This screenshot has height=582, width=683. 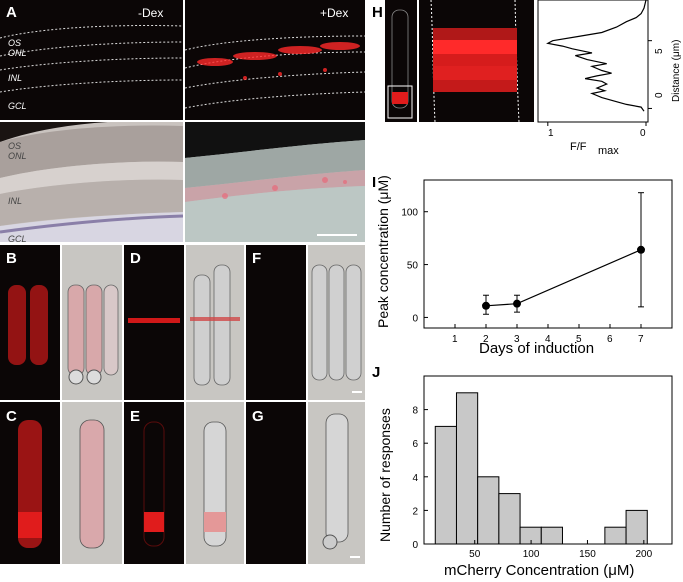 I want to click on profile-x-label-sub: max, so click(x=608, y=151).